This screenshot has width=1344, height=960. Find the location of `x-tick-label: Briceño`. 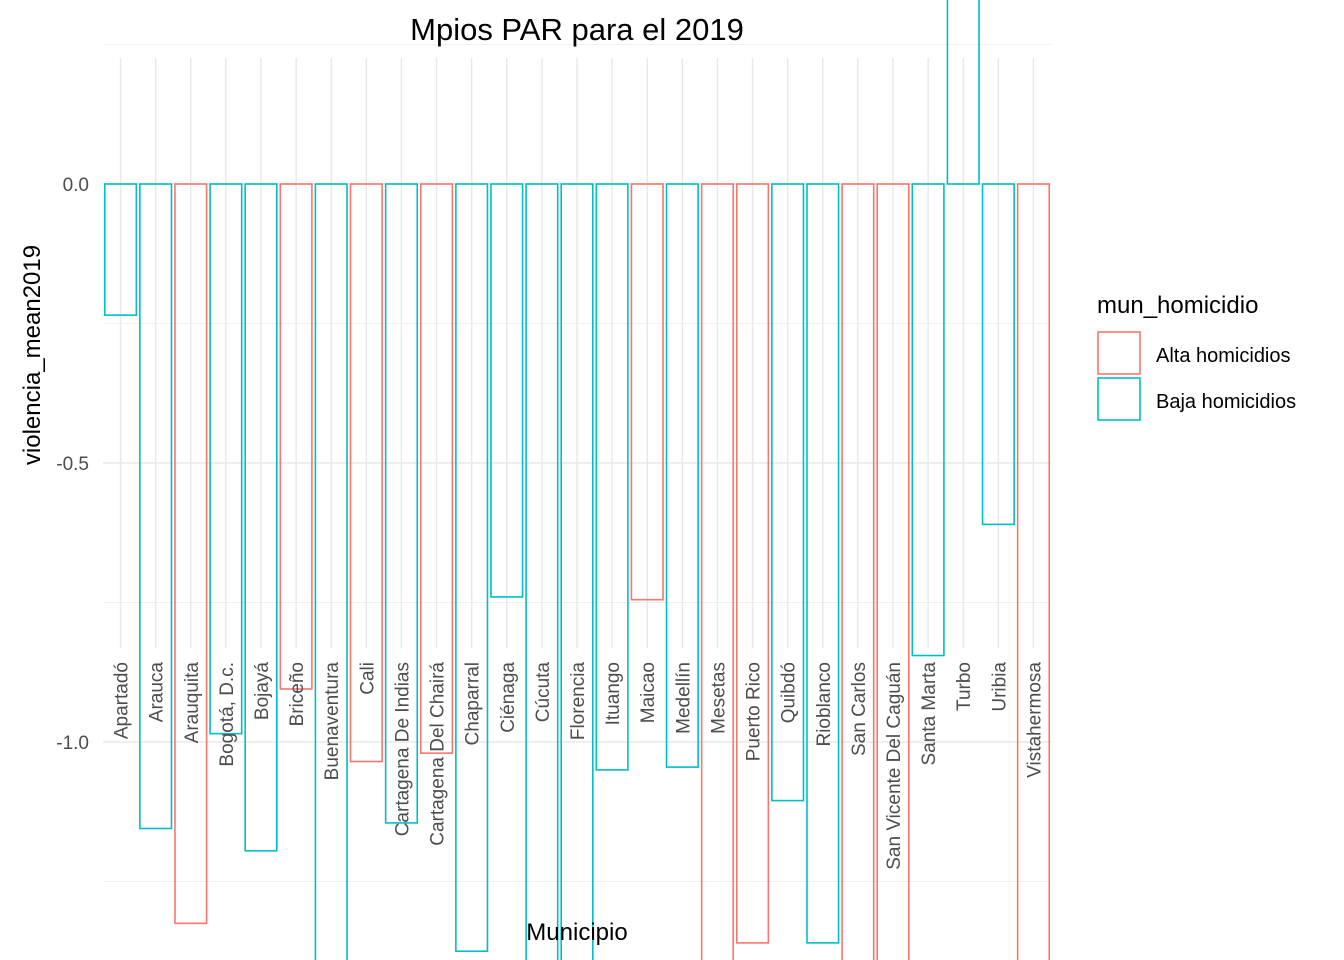

x-tick-label: Briceño is located at coordinates (297, 694).